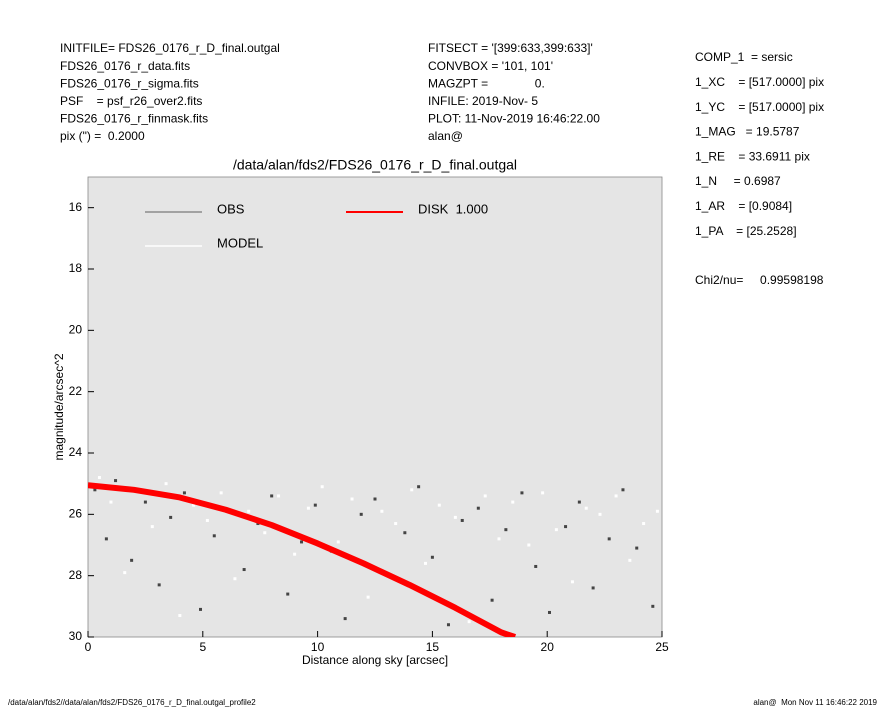  I want to click on y-tick-label: 26, so click(76, 514).